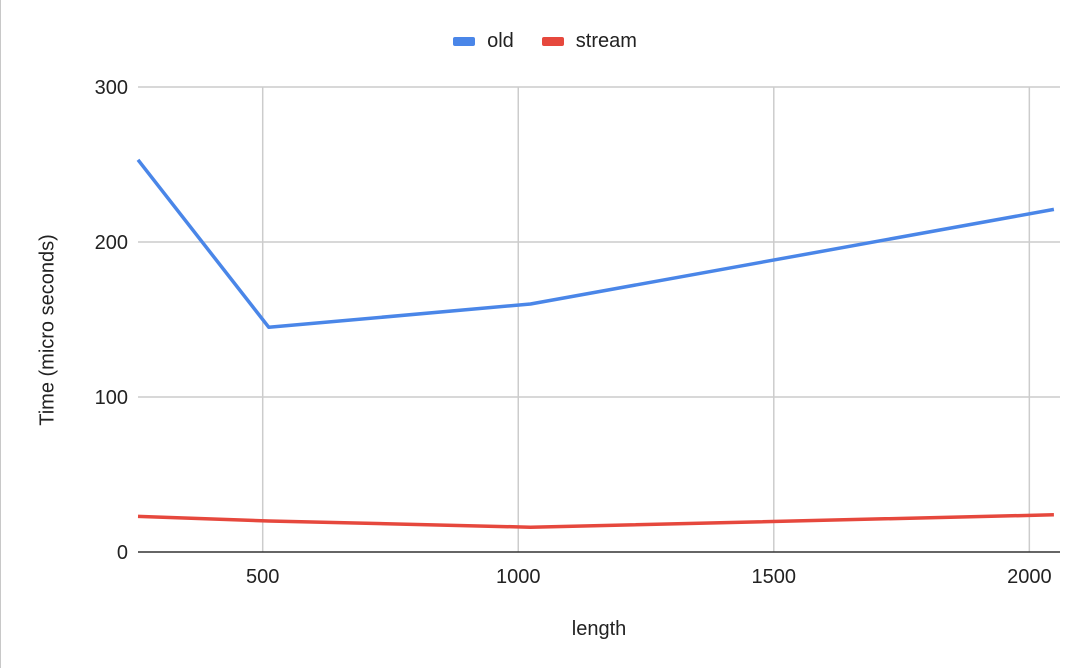 This screenshot has width=1088, height=668. Describe the element at coordinates (518, 577) in the screenshot. I see `x-tick-label: 1000` at that location.